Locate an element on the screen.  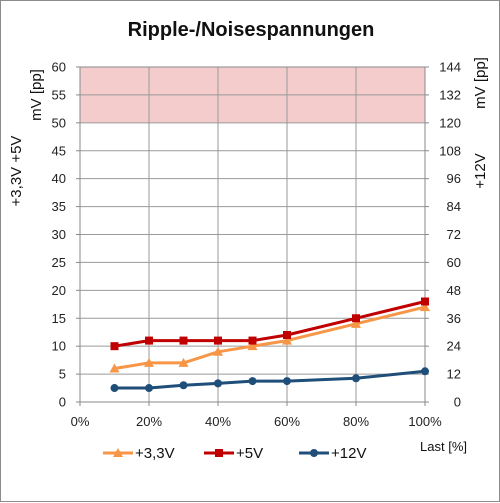
right-tick-label: 24 is located at coordinates (454, 346).